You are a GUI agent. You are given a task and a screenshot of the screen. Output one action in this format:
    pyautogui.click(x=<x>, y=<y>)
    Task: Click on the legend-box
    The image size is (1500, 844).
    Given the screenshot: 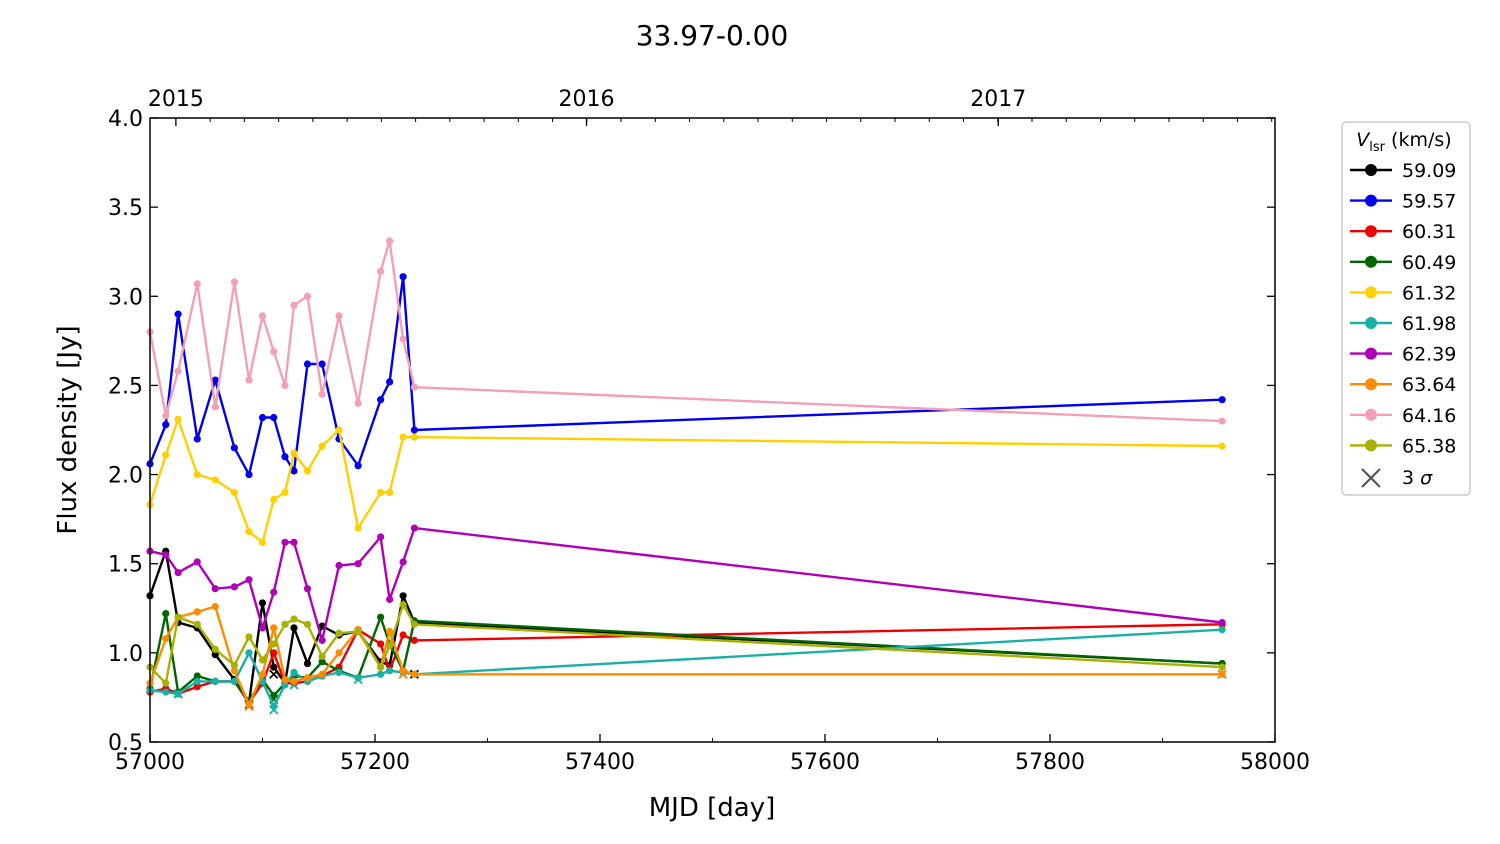 What is the action you would take?
    pyautogui.click(x=1406, y=308)
    